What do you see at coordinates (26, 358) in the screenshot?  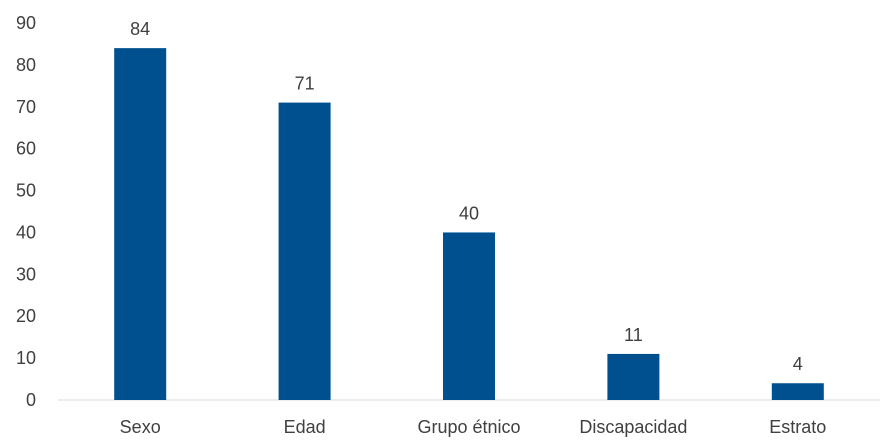 I see `y-tick-label: 10` at bounding box center [26, 358].